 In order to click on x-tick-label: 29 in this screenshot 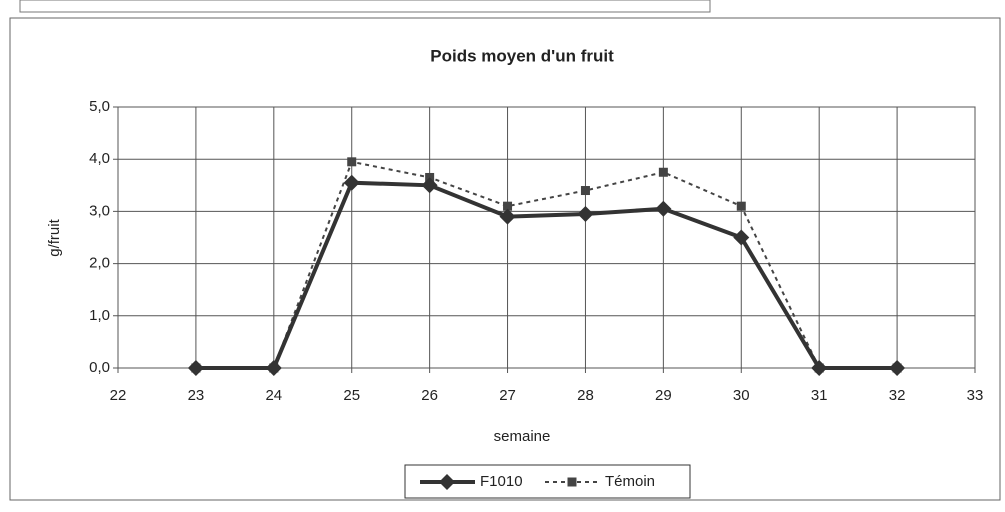, I will do `click(663, 395)`.